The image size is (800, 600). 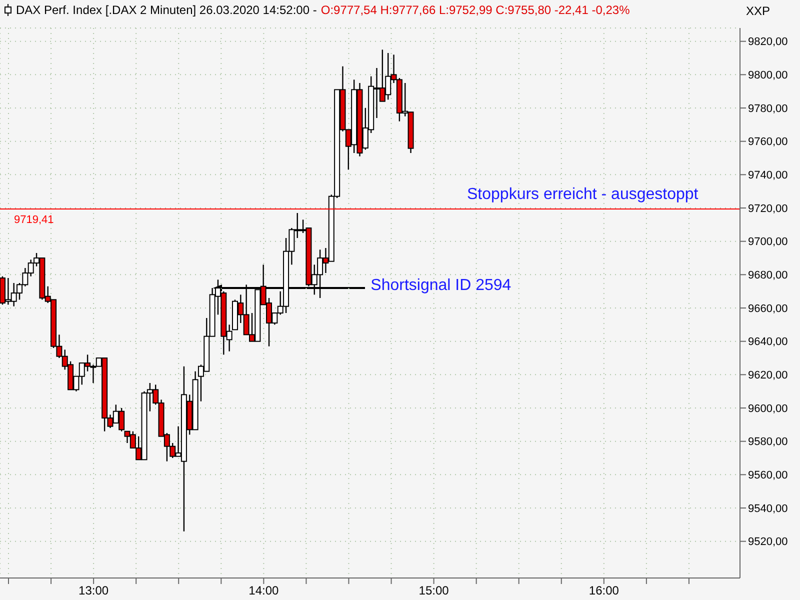 I want to click on y-tick-label: 9820,00, so click(x=768, y=42).